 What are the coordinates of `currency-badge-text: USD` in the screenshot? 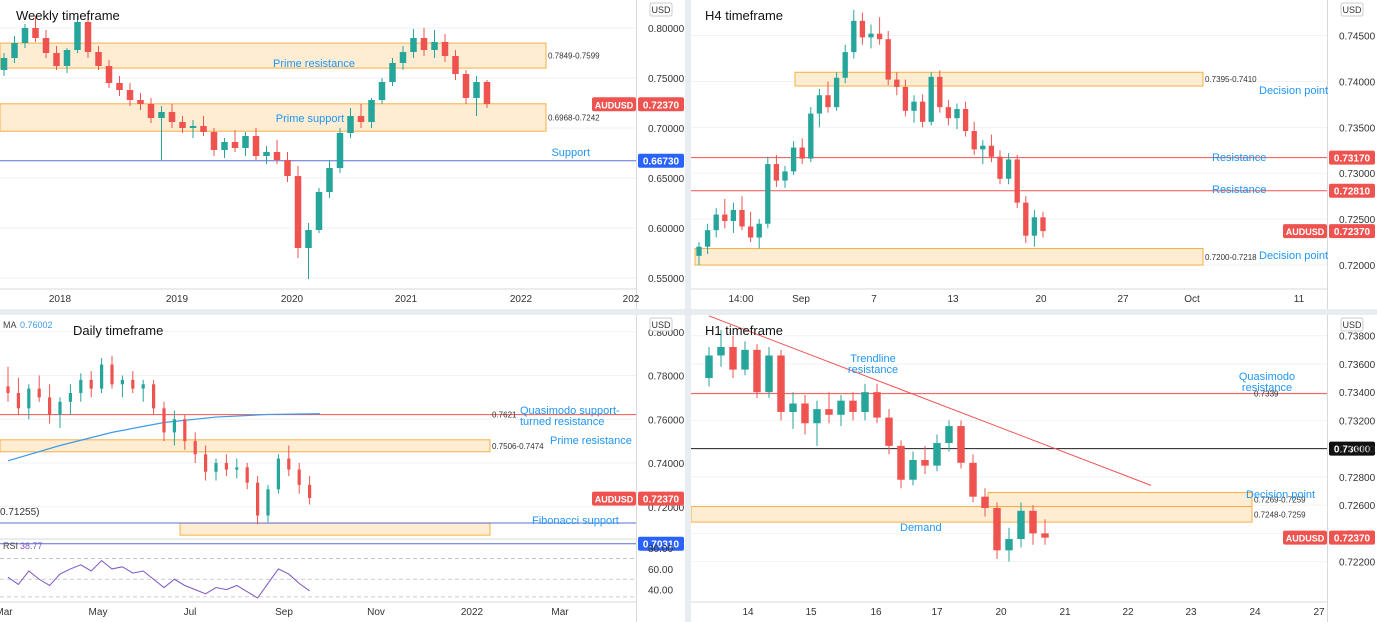 It's located at (661, 325).